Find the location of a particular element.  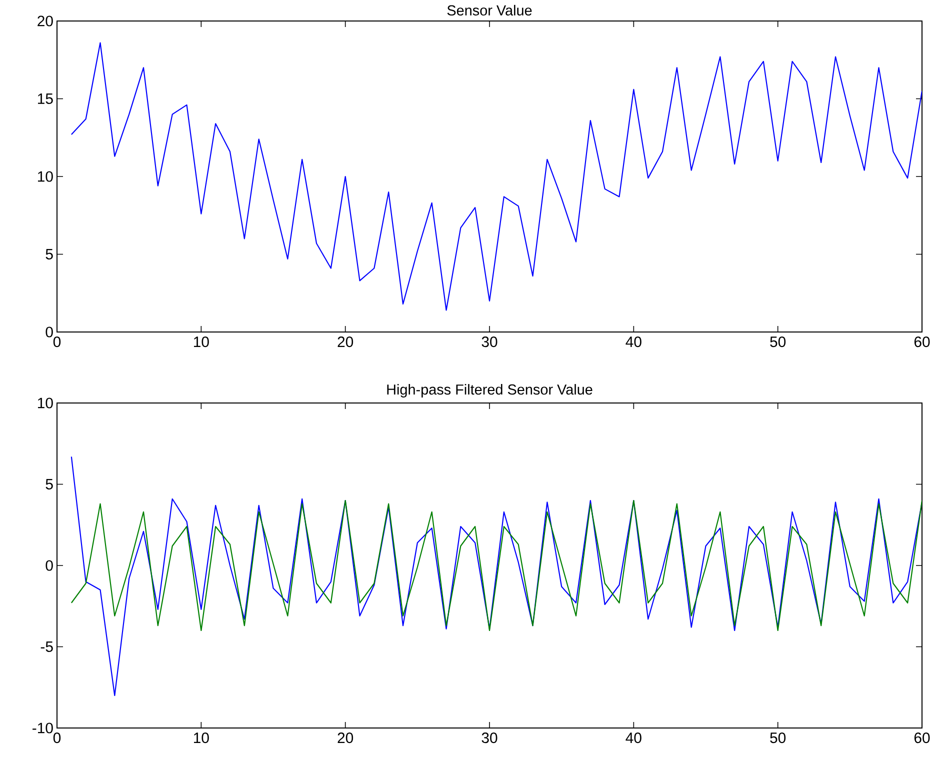

y-tick-label: -5 is located at coordinates (46, 647).